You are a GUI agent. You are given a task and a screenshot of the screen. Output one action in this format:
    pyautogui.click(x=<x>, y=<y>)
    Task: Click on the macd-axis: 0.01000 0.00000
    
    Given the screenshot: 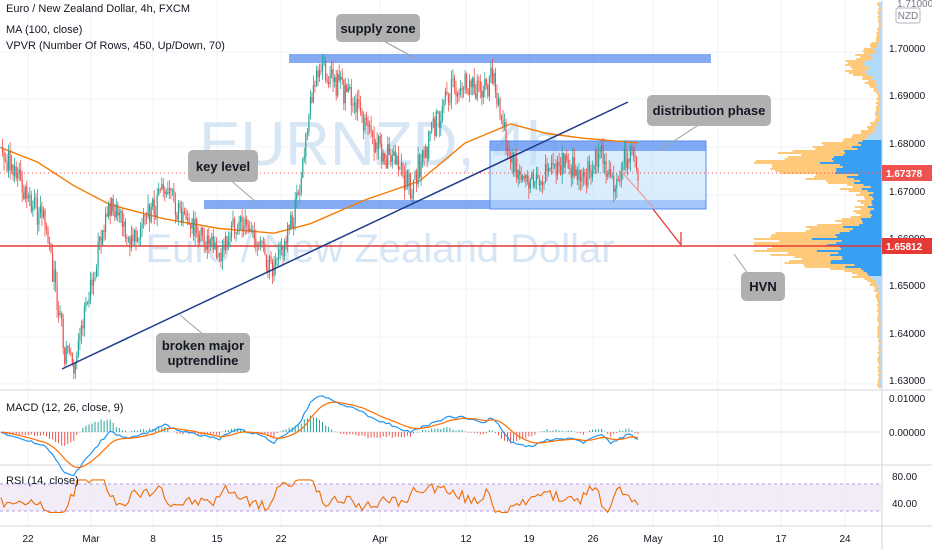 What is the action you would take?
    pyautogui.click(x=907, y=416)
    